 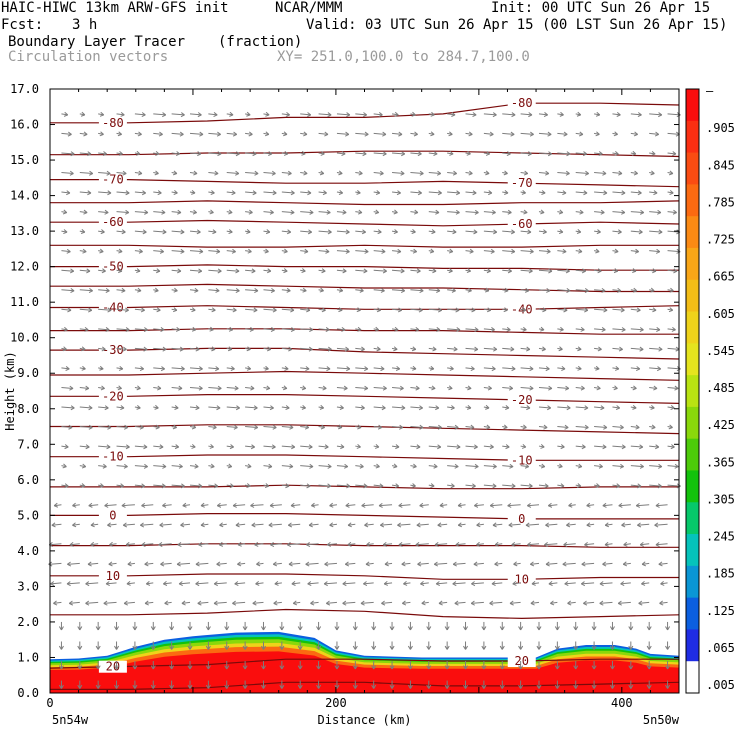 What do you see at coordinates (97, 42) in the screenshot?
I see `field-title: Boundary Layer Tracer` at bounding box center [97, 42].